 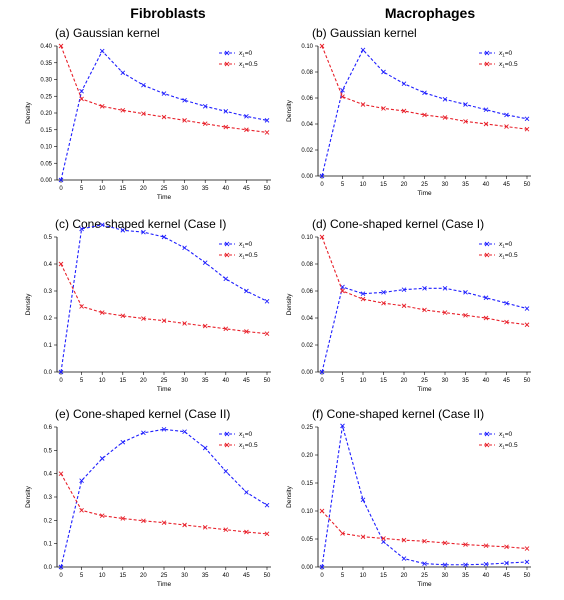 I want to click on panel-title: (d) Cone-shaped kernel (Case I), so click(x=398, y=224).